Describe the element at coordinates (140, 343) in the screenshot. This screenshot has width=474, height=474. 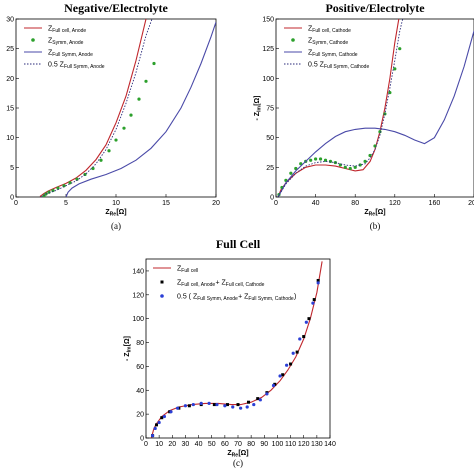
I see `y-tick-label: 80` at that location.